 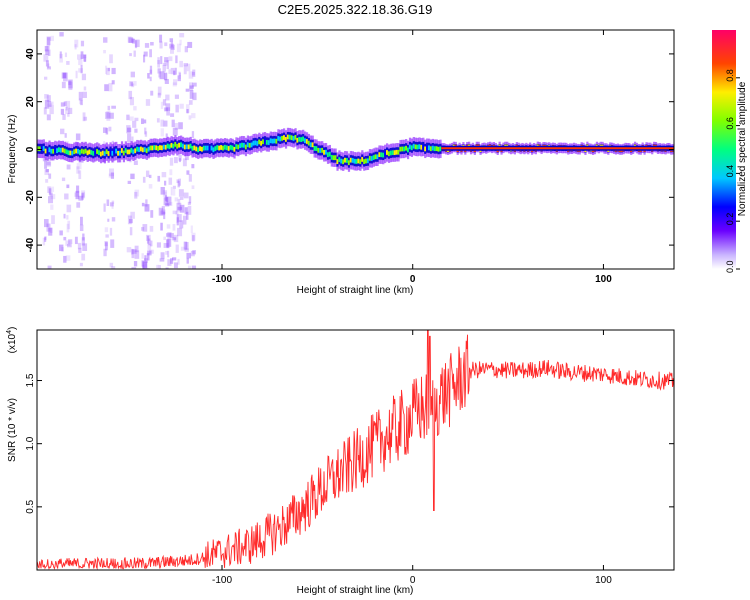 What do you see at coordinates (355, 290) in the screenshot?
I see `spectrogram-x-label: Height of straight line (km)` at bounding box center [355, 290].